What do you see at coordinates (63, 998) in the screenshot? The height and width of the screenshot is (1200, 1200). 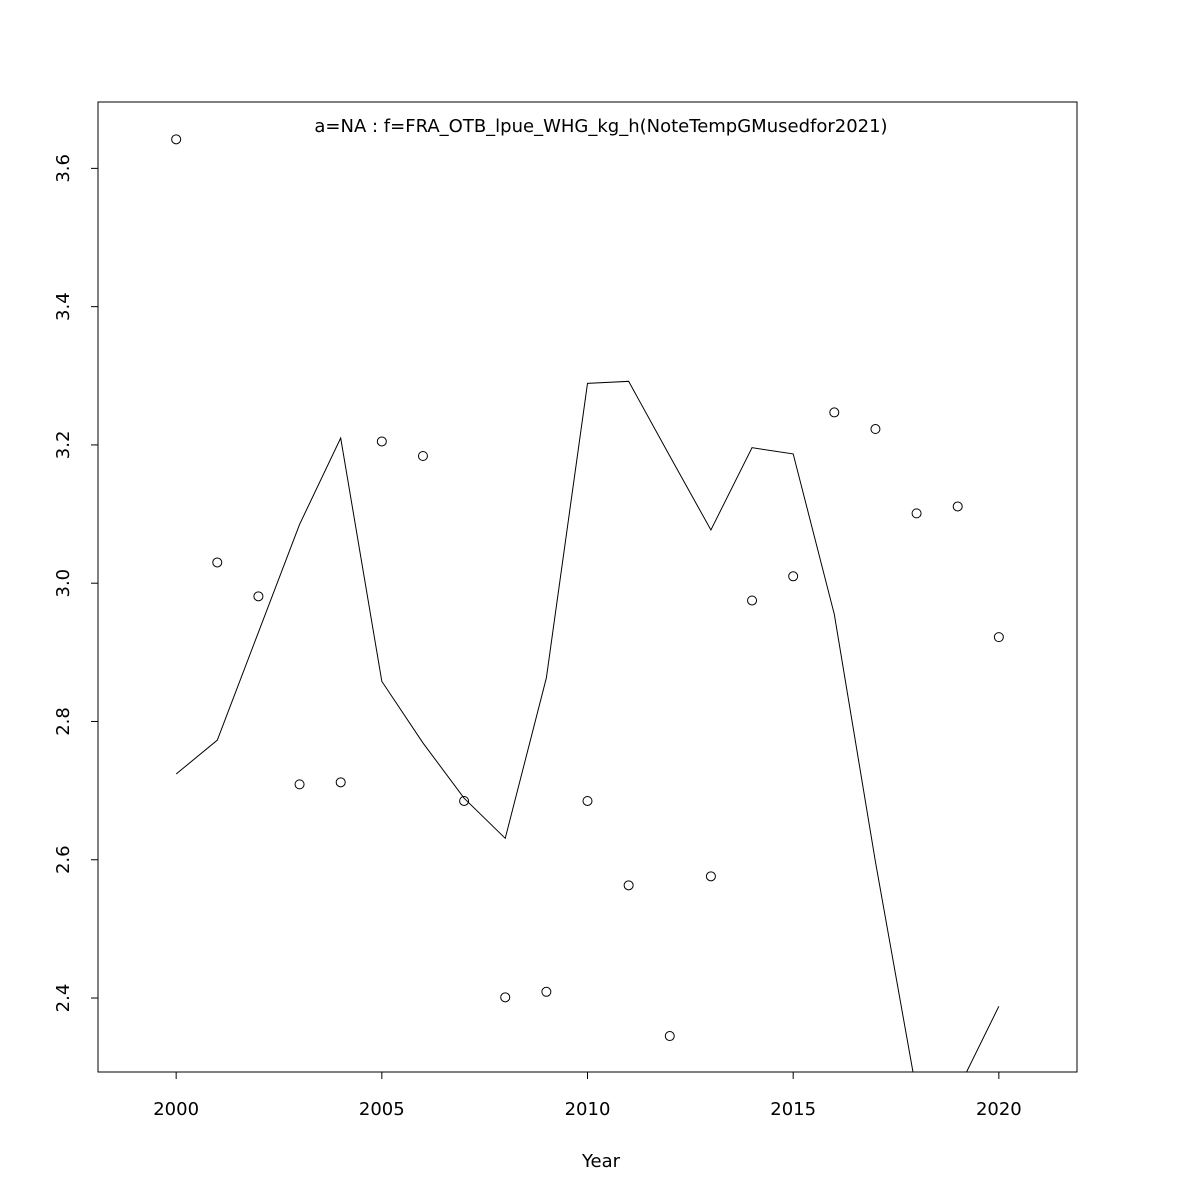 I see `y-tick-label: 2.4` at bounding box center [63, 998].